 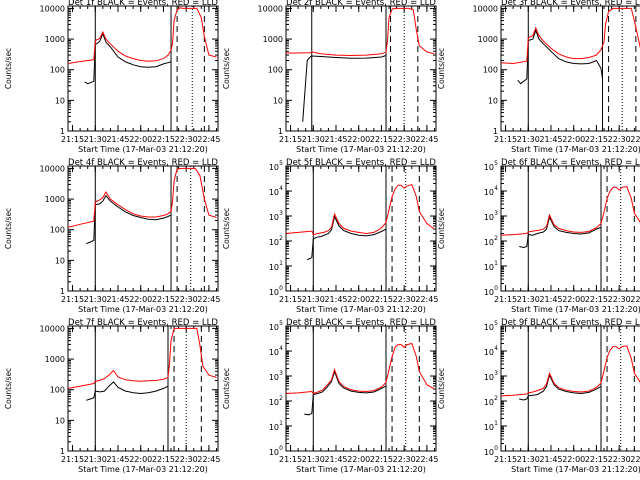 I want to click on y-tick-exponent: 0, so click(x=281, y=448).